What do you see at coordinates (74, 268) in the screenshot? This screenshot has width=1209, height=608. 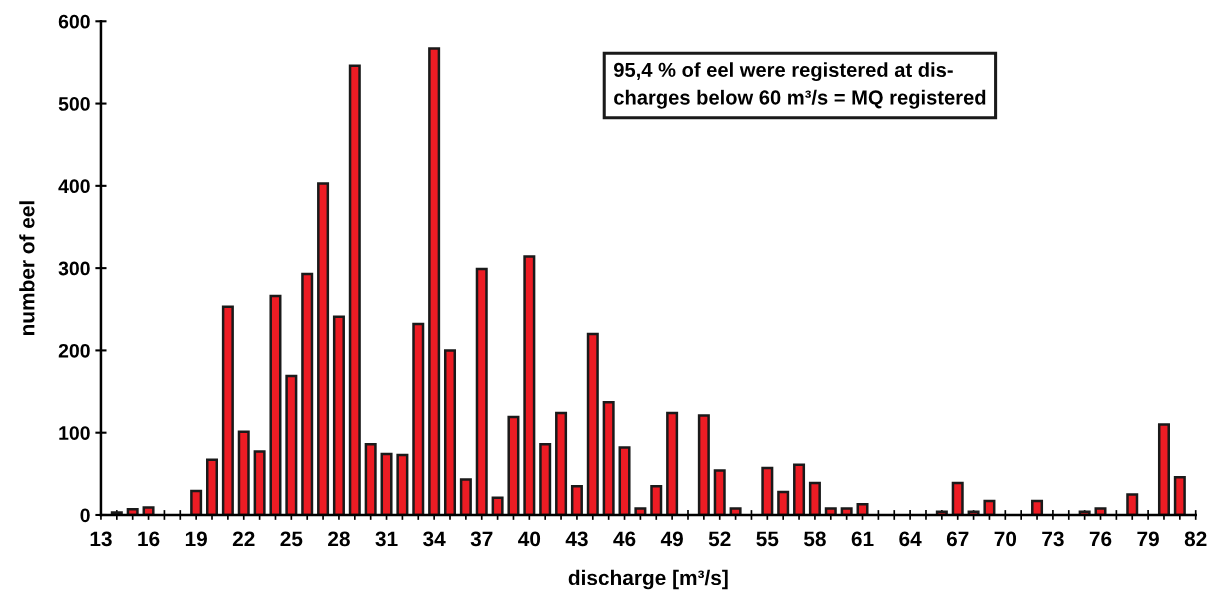 I see `y-tick-label: 300` at bounding box center [74, 268].